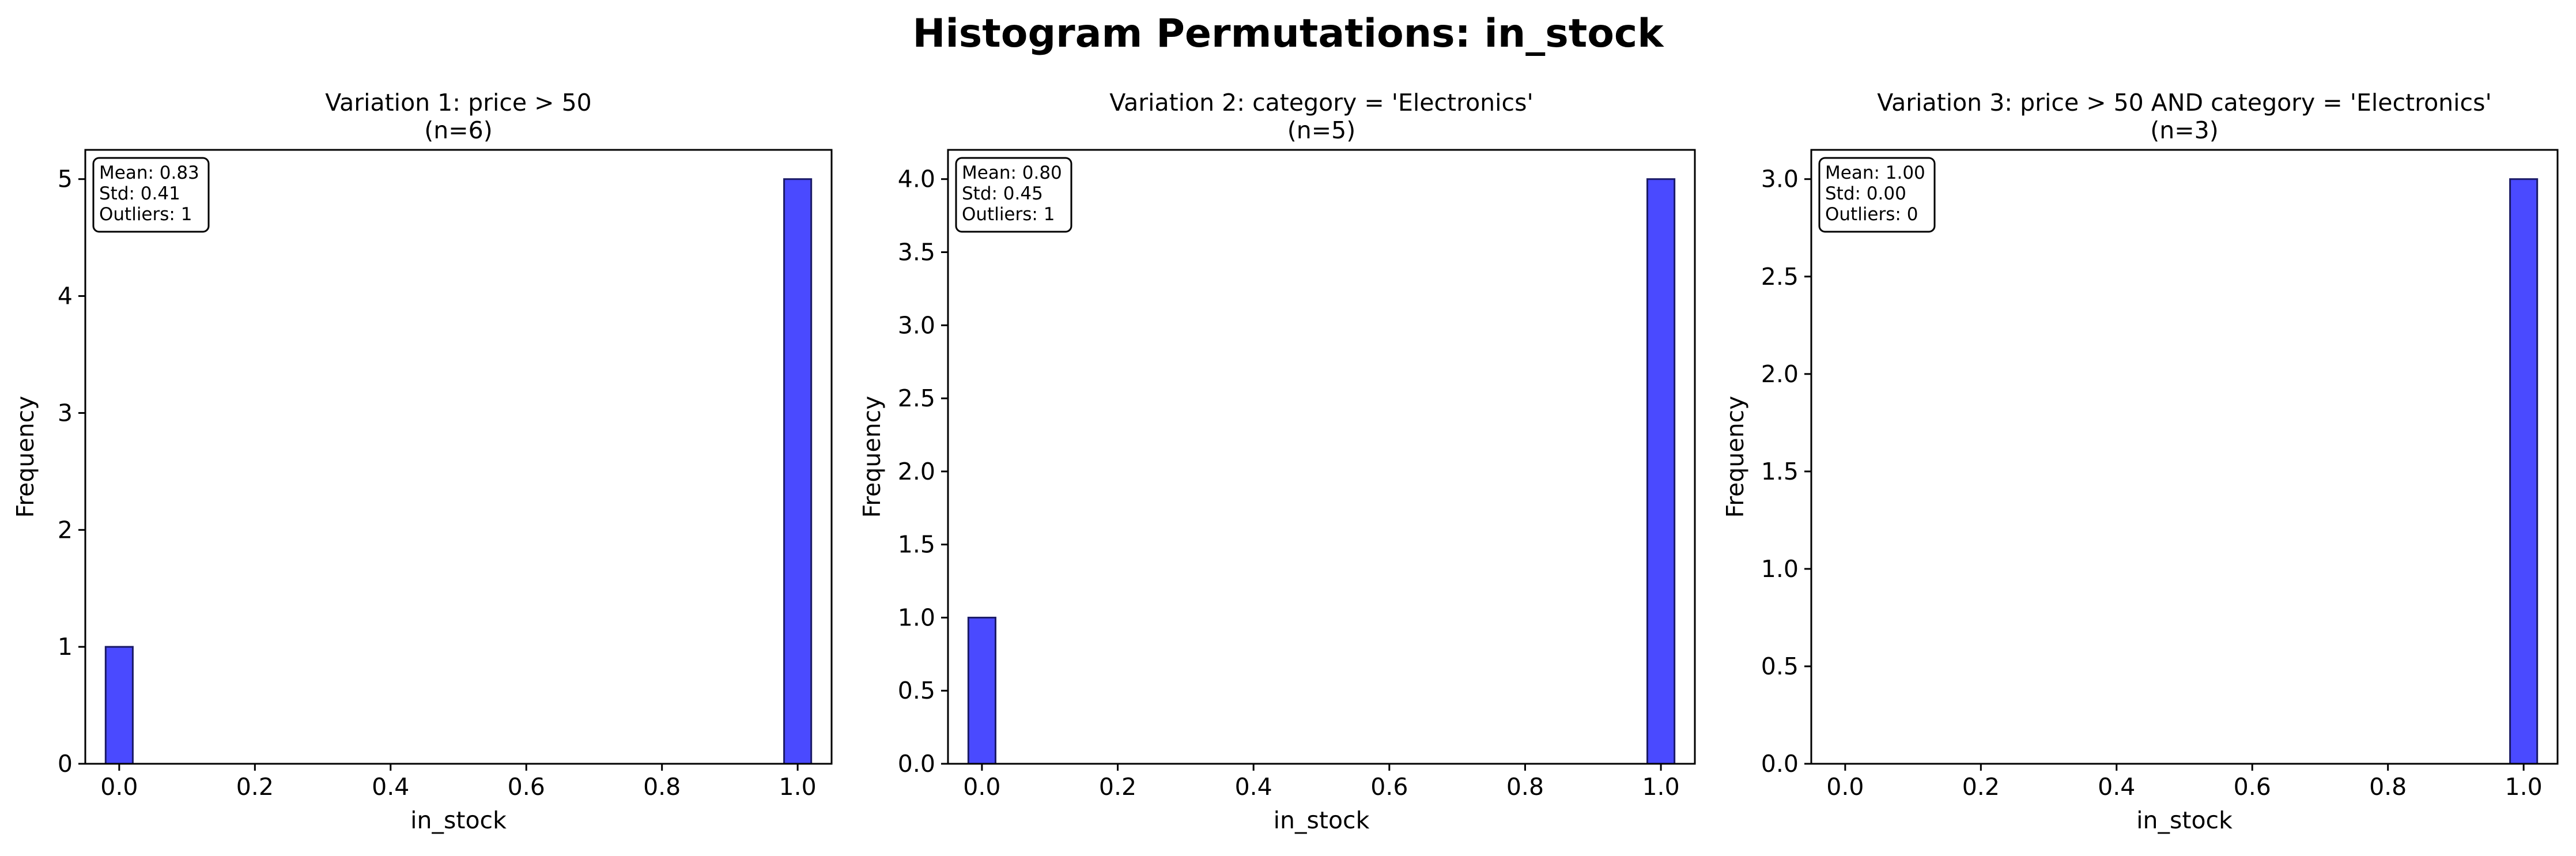 Image resolution: width=2576 pixels, height=856 pixels. Describe the element at coordinates (65, 647) in the screenshot. I see `y-tick-label: 1` at that location.